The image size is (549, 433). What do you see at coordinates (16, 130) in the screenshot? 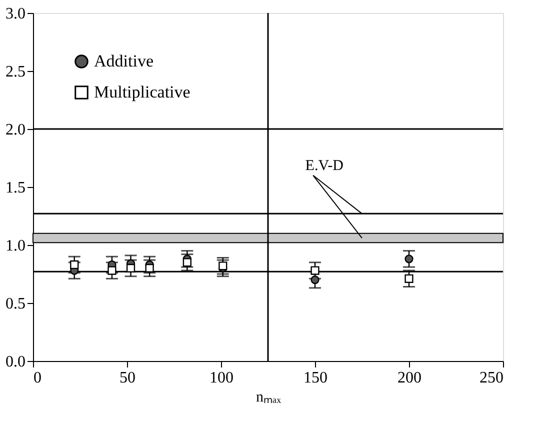
I see `y-tick-label: 2.0` at bounding box center [16, 130].